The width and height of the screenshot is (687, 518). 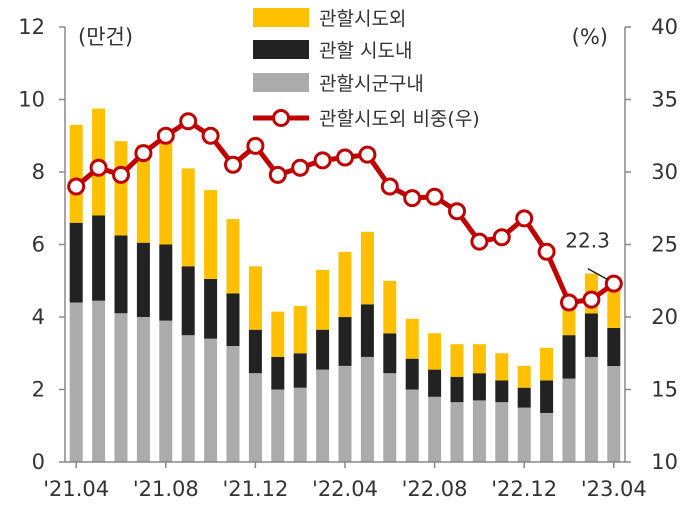 I want to click on x-tick-label-0: '21.04, so click(x=76, y=489).